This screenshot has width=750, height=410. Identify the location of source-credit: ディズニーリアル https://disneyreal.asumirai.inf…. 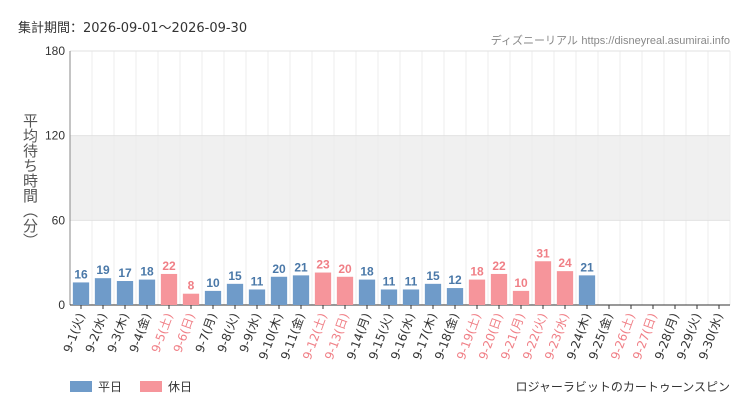
(610, 40).